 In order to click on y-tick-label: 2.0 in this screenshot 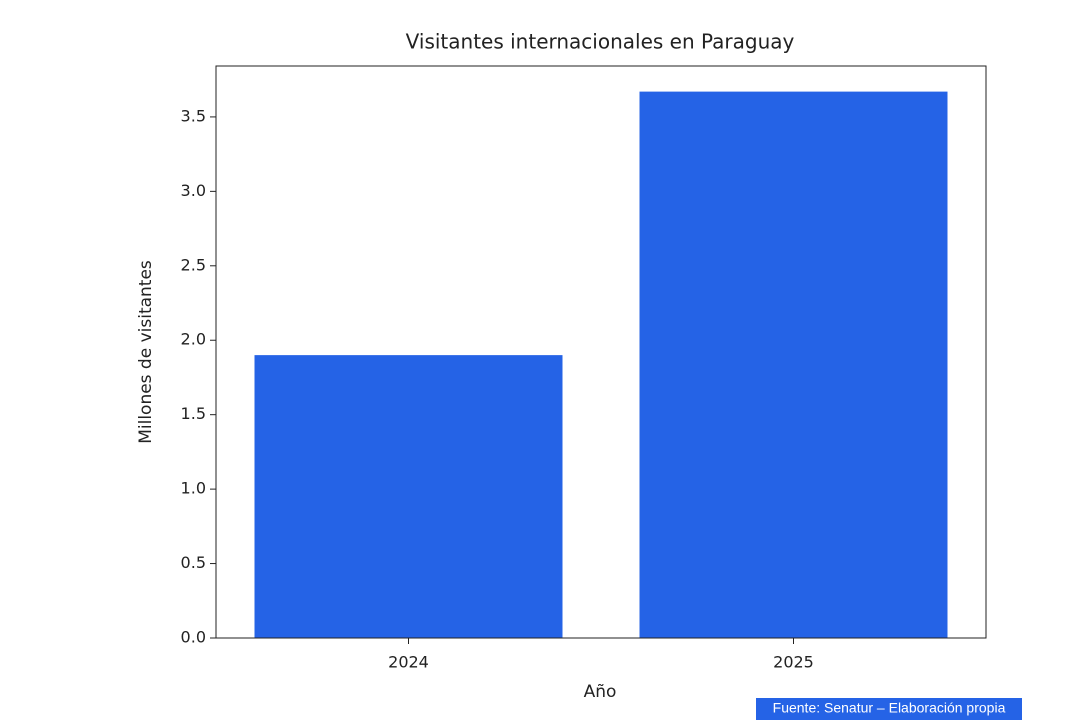, I will do `click(193, 339)`.